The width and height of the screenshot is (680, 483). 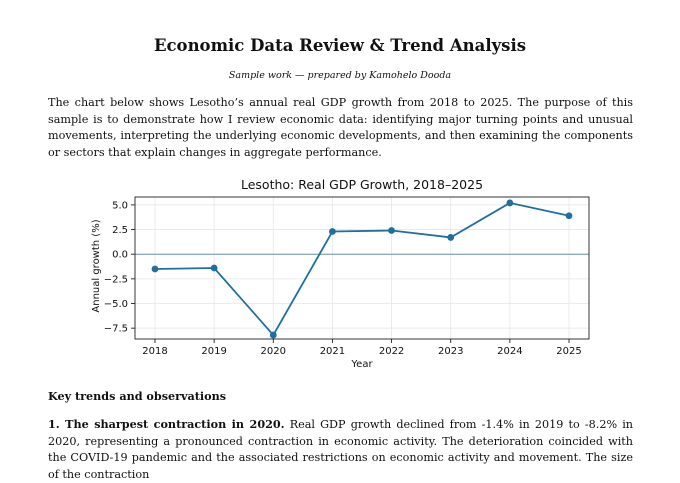 I want to click on x-axis-ticks: 2018 2019 2020 2021 2022 2023 2024 2025, so click(x=362, y=348).